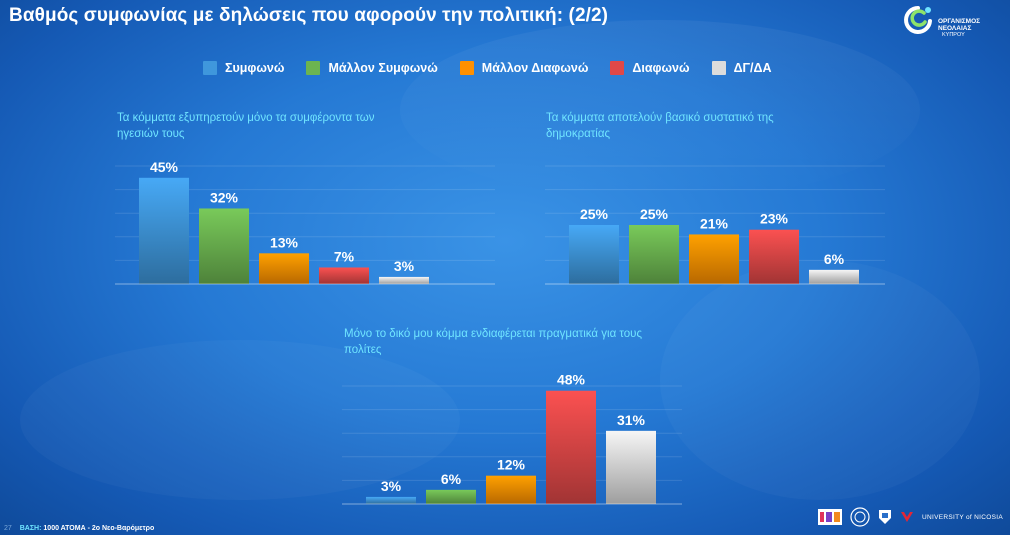 Image resolution: width=1010 pixels, height=535 pixels. What do you see at coordinates (631, 420) in the screenshot?
I see `data-label: 31%` at bounding box center [631, 420].